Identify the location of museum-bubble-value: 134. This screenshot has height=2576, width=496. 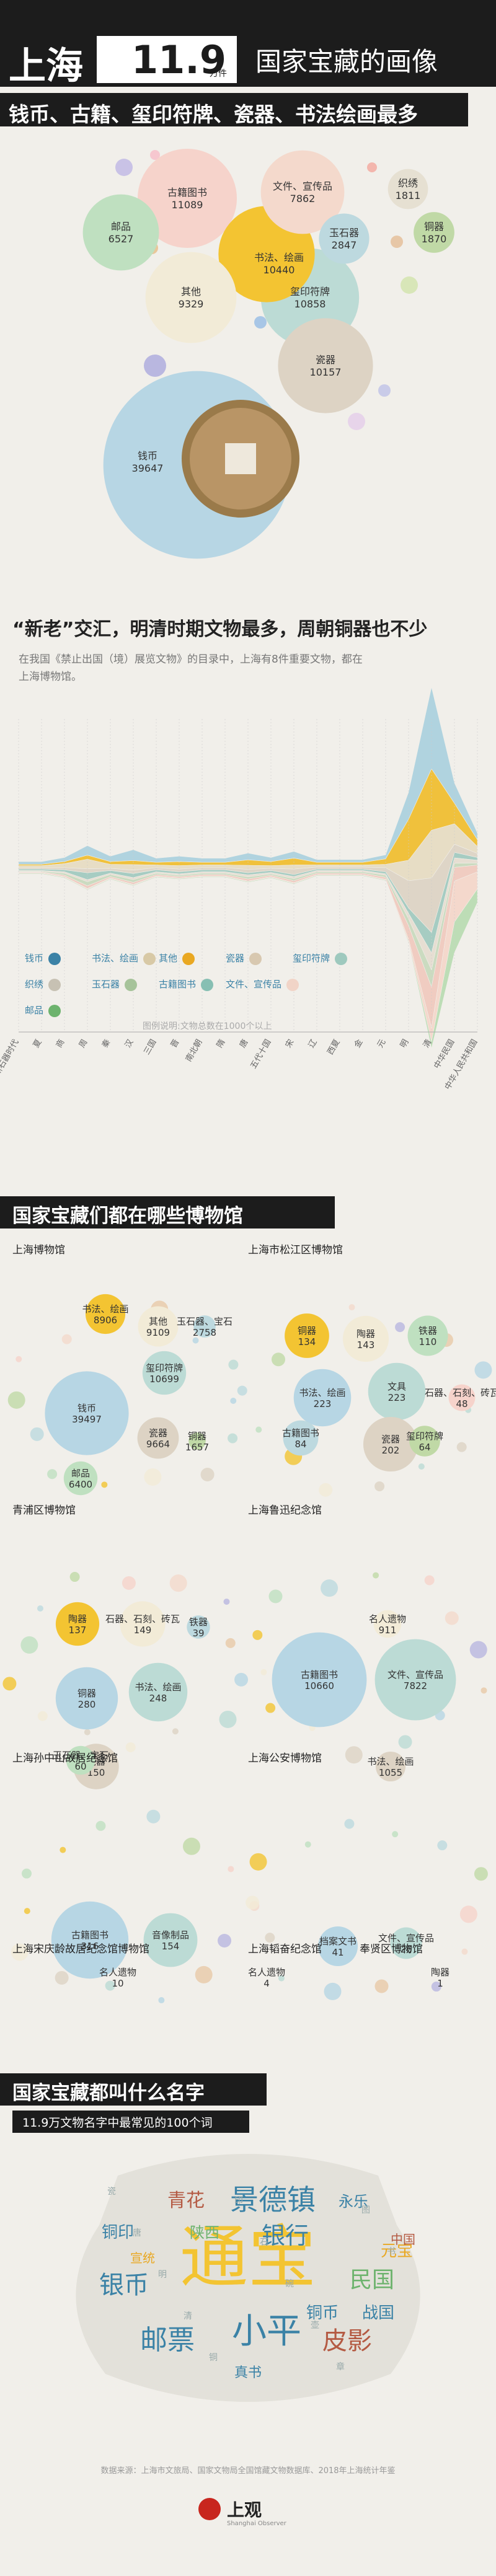
(307, 1342).